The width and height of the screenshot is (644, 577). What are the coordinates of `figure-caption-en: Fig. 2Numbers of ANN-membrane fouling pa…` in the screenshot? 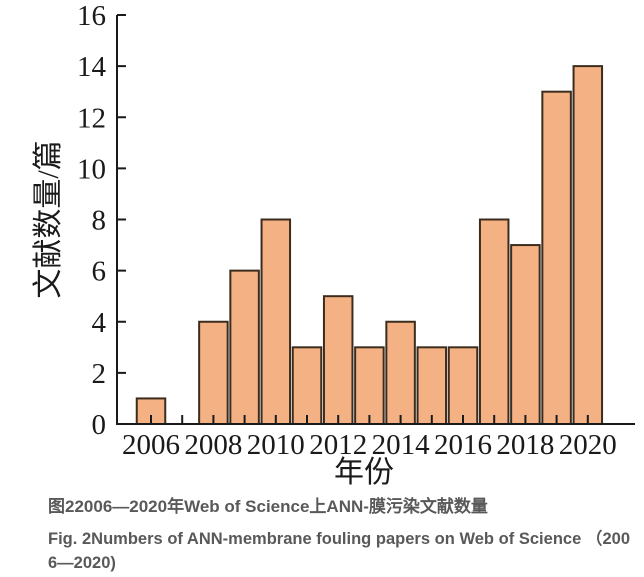 It's located at (339, 551).